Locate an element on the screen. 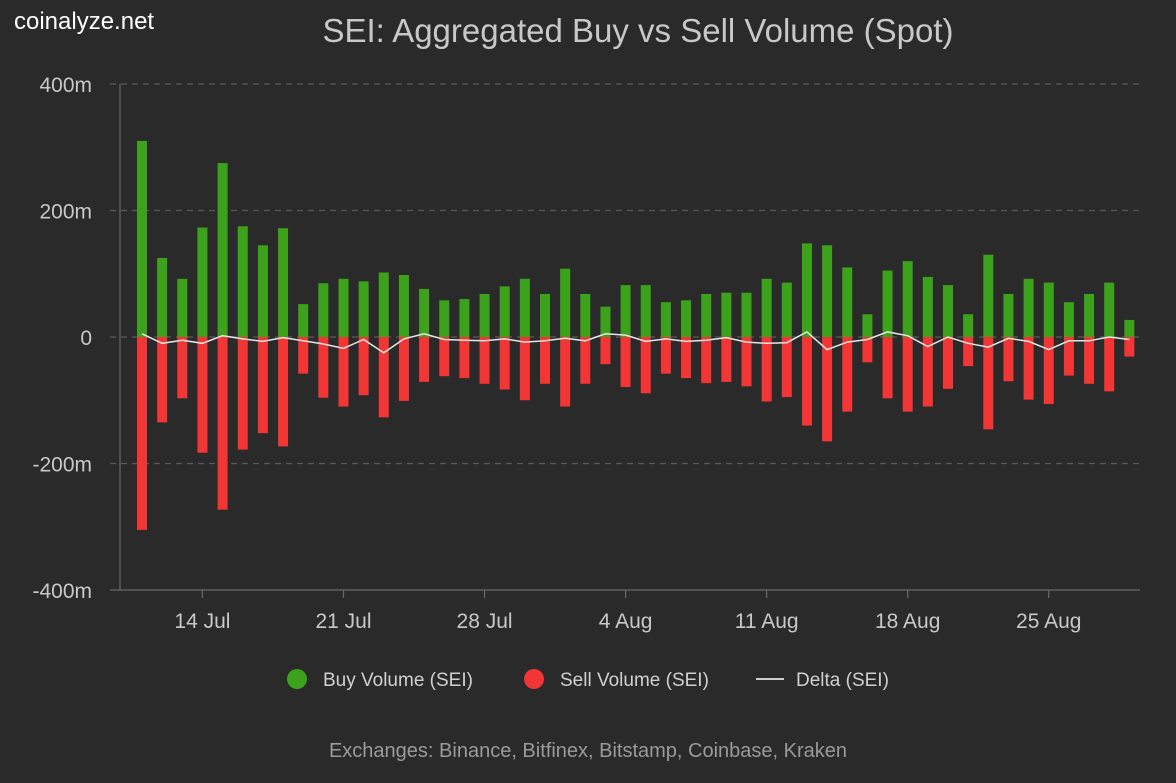  x-tick-label: 21 Jul is located at coordinates (343, 621).